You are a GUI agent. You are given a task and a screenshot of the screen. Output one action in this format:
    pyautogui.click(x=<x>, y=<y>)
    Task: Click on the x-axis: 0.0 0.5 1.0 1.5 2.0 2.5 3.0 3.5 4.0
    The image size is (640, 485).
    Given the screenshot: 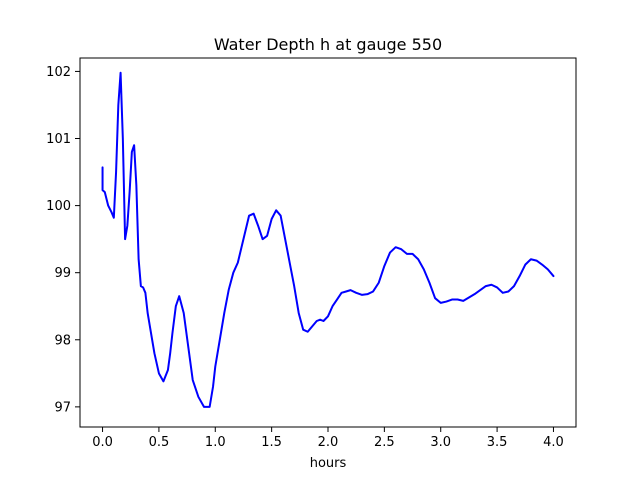 What is the action you would take?
    pyautogui.click(x=328, y=438)
    